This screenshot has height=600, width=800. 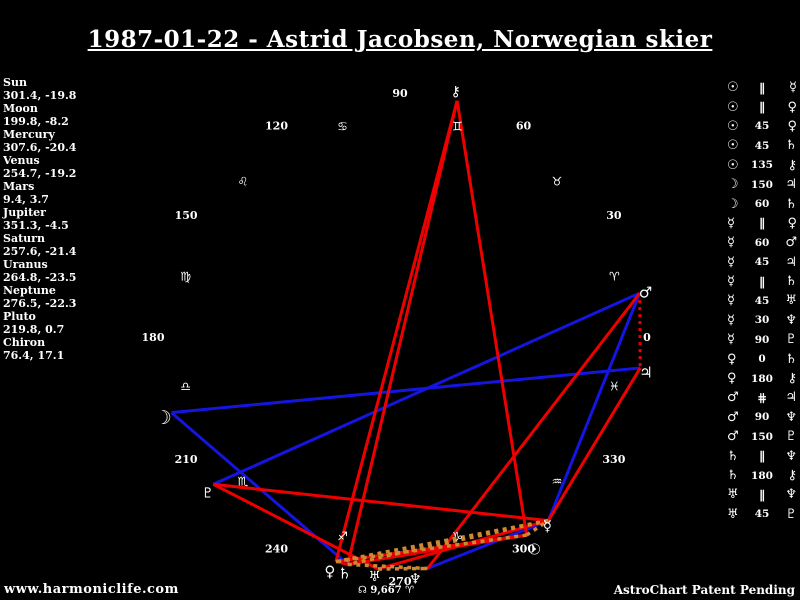 What do you see at coordinates (29, 290) in the screenshot?
I see `planet-name: Neptune` at bounding box center [29, 290].